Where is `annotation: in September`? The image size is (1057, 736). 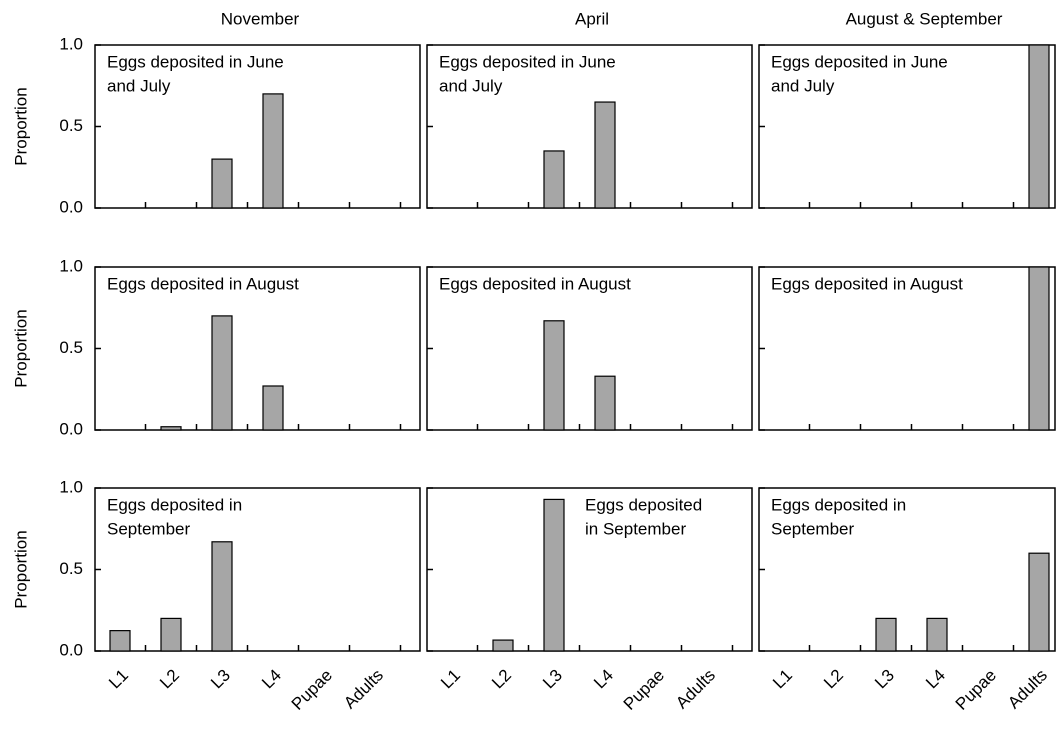 annotation: in September is located at coordinates (635, 528).